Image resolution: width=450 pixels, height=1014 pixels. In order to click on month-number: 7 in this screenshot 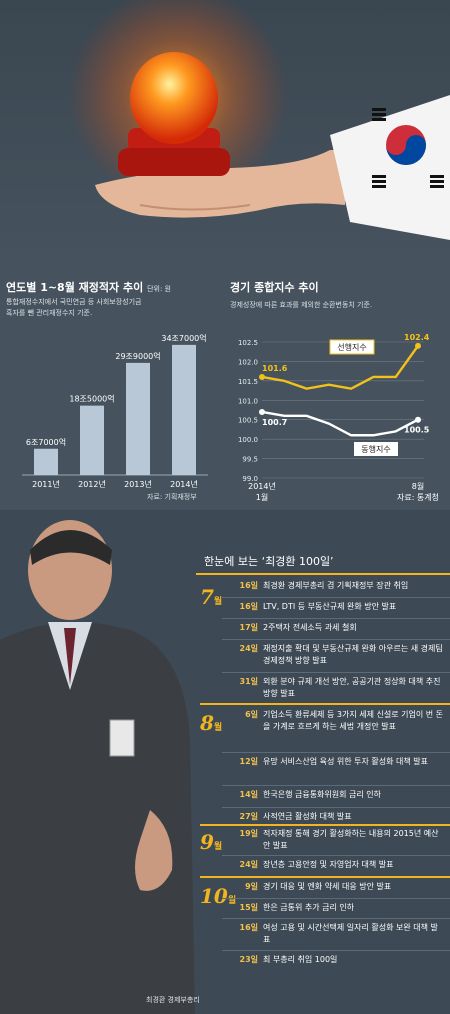, I will do `click(207, 597)`.